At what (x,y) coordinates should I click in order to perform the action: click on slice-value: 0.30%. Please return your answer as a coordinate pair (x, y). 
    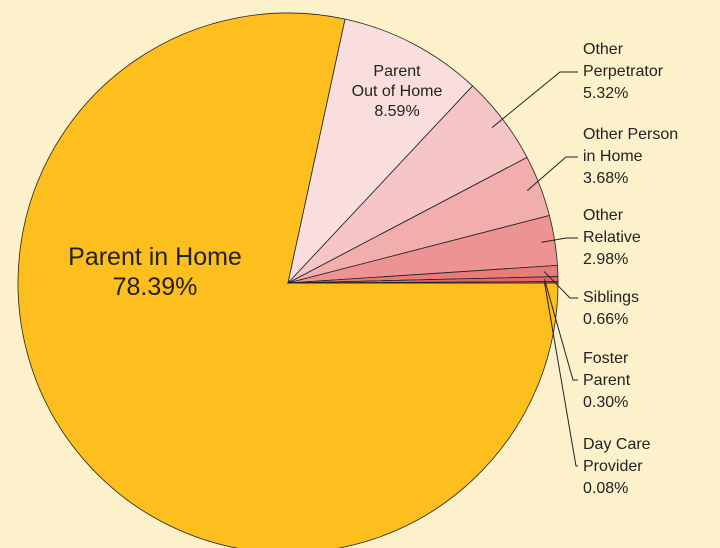
    Looking at the image, I should click on (605, 402).